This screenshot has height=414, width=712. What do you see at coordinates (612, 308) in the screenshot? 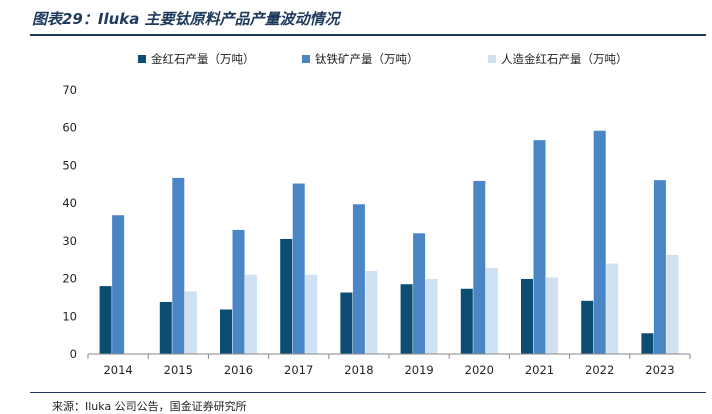
I see `bar-2022-s3` at bounding box center [612, 308].